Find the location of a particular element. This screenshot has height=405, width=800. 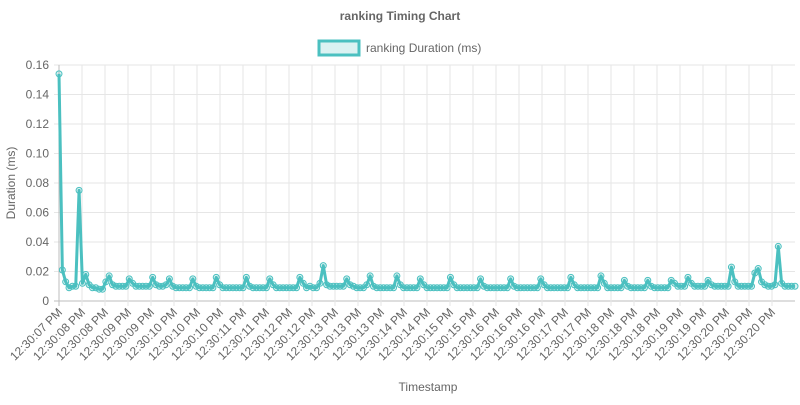

y-tick-label: 0.16 is located at coordinates (38, 65).